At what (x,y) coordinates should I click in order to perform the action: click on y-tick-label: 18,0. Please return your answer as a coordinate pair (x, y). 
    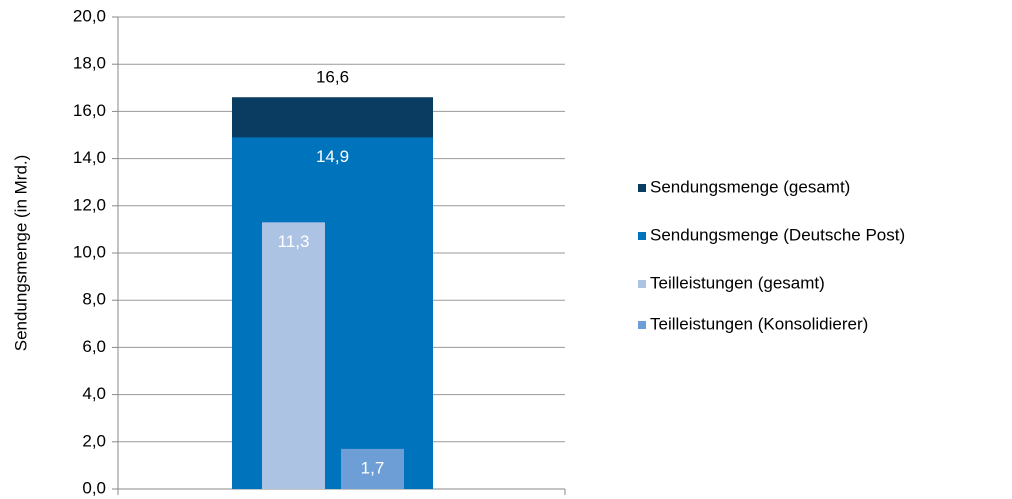
    Looking at the image, I should click on (89, 63).